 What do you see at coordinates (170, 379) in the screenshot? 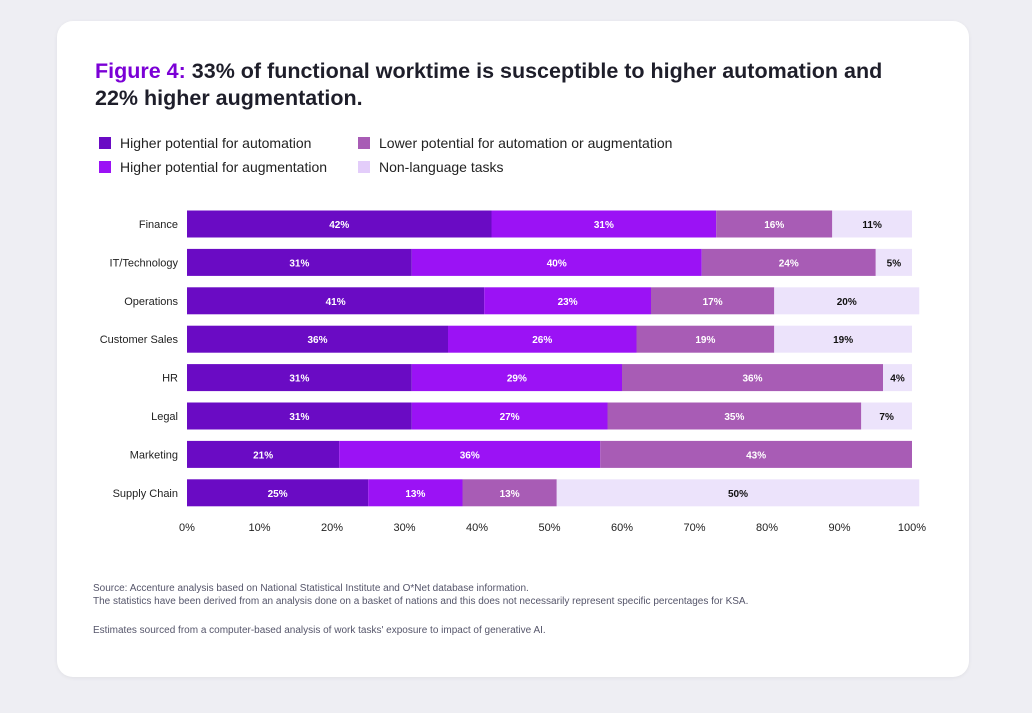
I see `category-label-hr: HR` at bounding box center [170, 379].